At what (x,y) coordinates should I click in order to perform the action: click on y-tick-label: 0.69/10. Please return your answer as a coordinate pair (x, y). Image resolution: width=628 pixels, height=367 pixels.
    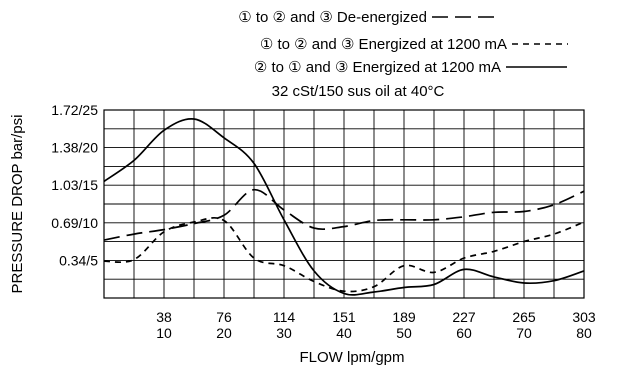
    Looking at the image, I should click on (74, 223).